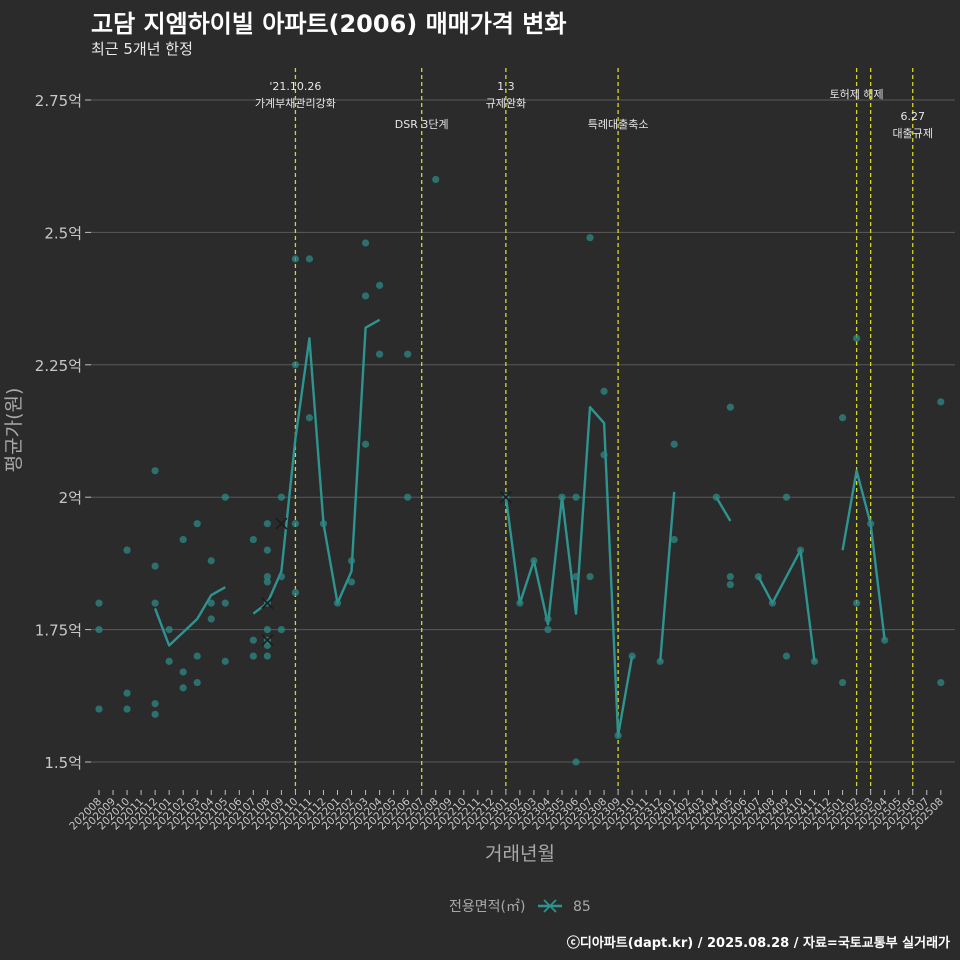  What do you see at coordinates (520, 854) in the screenshot?
I see `x-axis-label: 거래년월` at bounding box center [520, 854].